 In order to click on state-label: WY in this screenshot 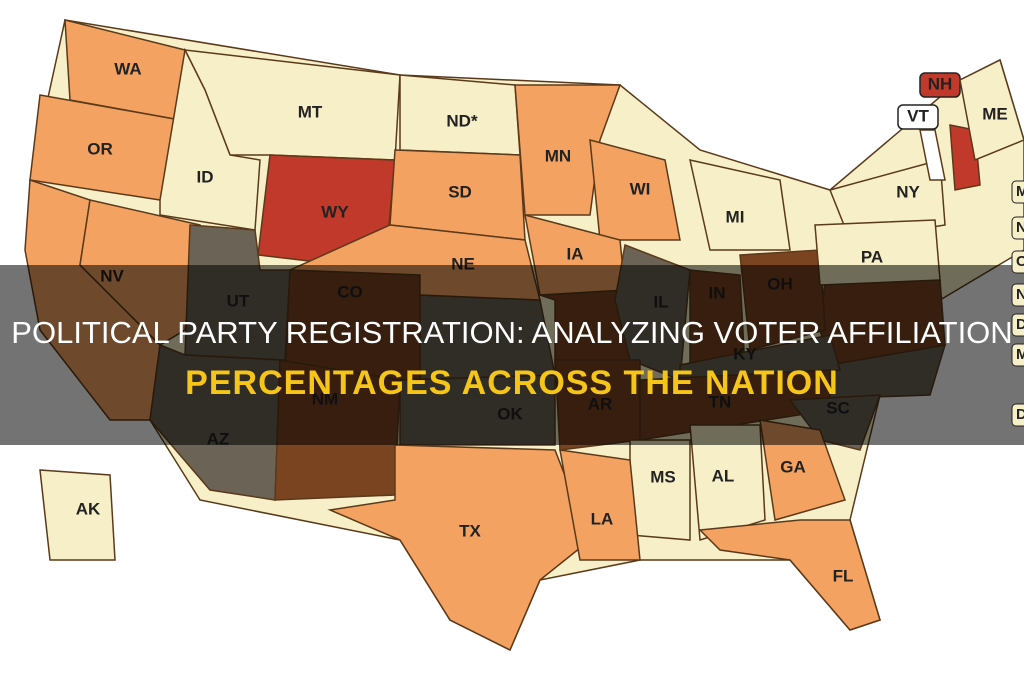, I will do `click(335, 211)`.